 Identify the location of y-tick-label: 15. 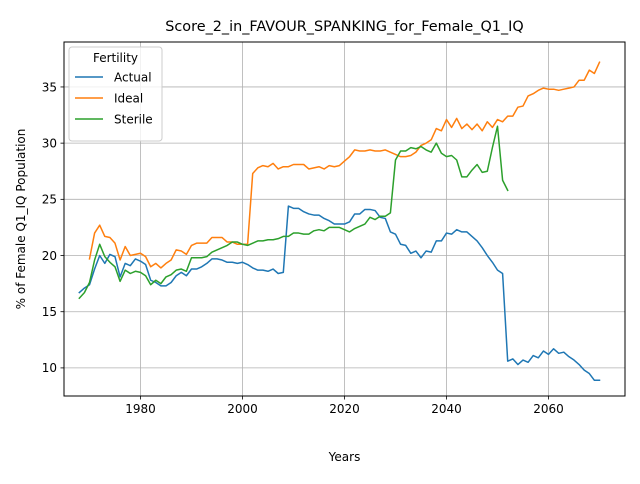
(49, 312).